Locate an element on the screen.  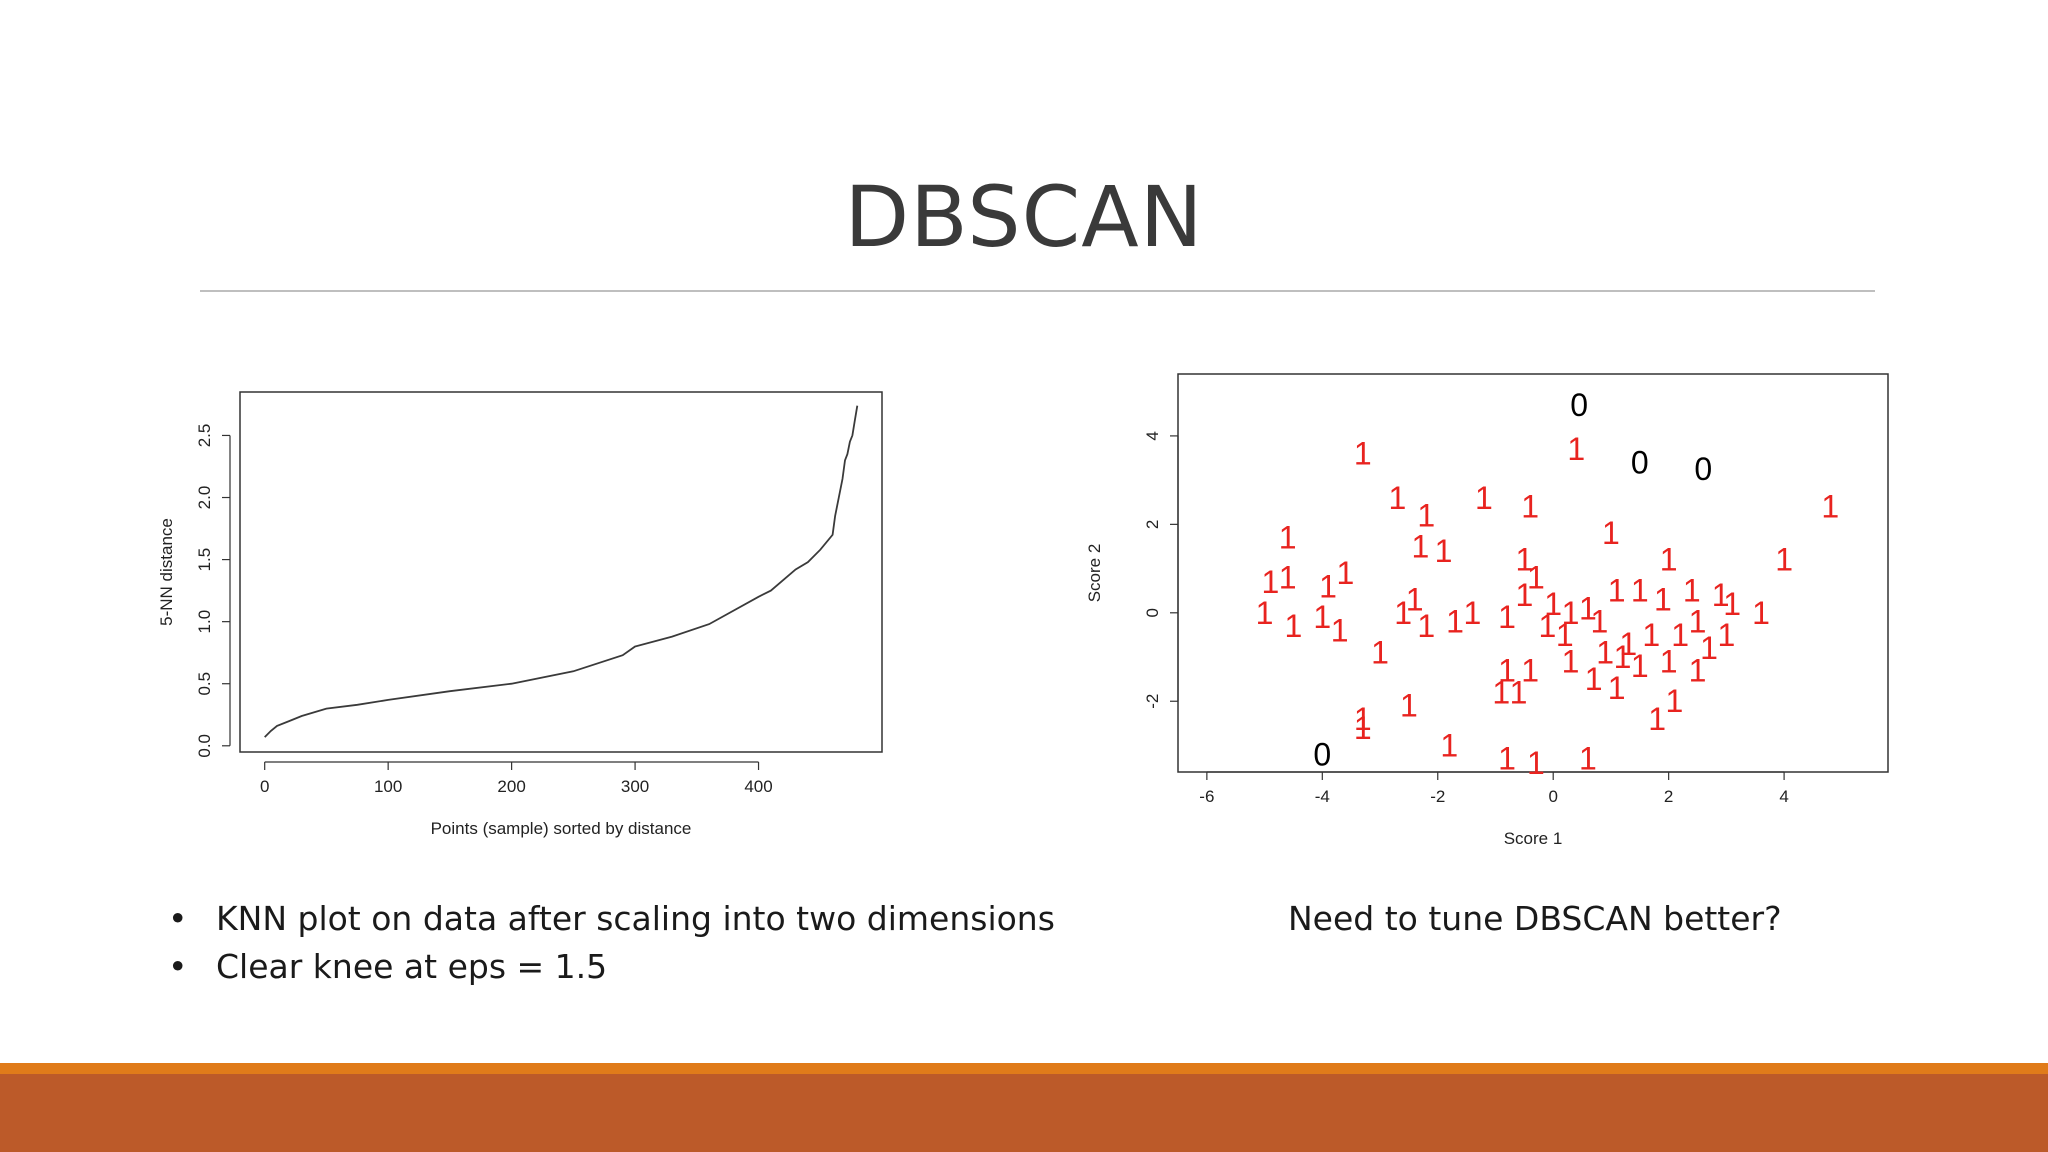
x-tick-label: 400 is located at coordinates (758, 786).